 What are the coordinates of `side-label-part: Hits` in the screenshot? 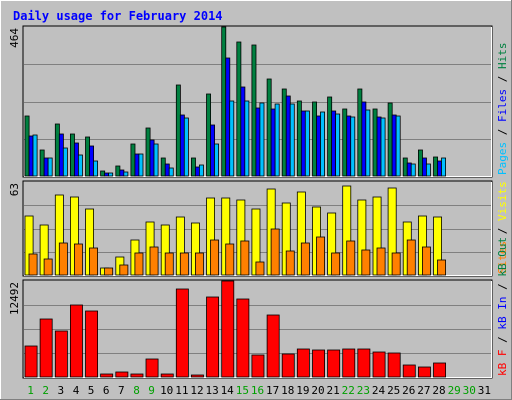 It's located at (502, 56).